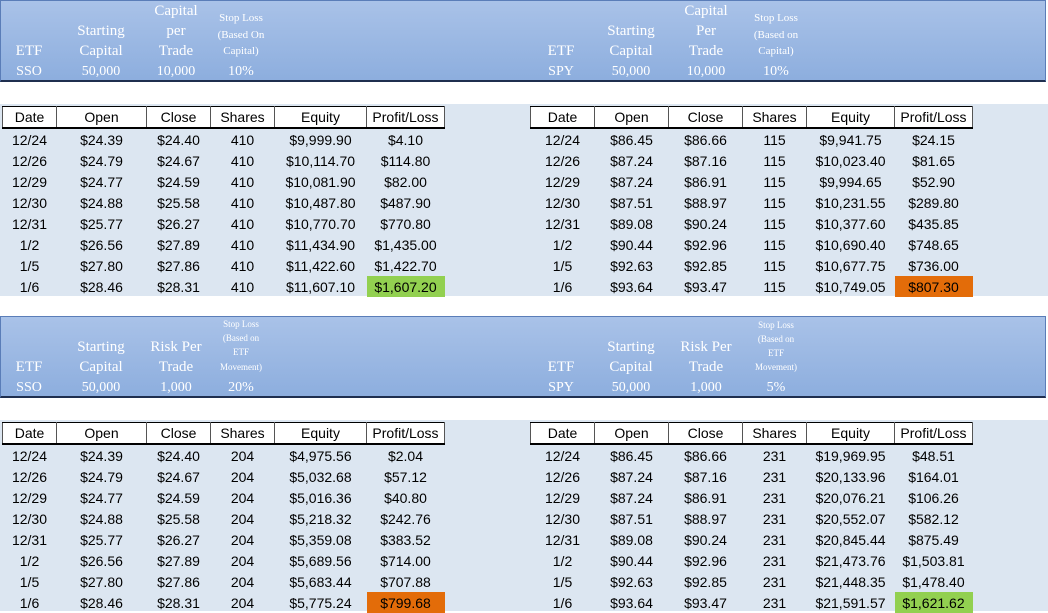 This screenshot has width=1048, height=613. What do you see at coordinates (705, 518) in the screenshot?
I see `close-cell: $88.97` at bounding box center [705, 518].